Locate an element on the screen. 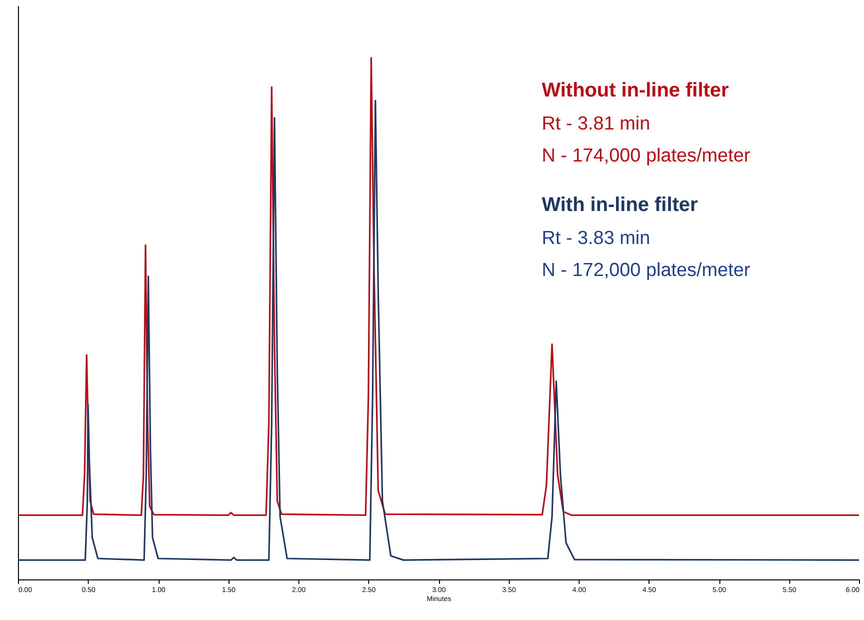 Image resolution: width=864 pixels, height=620 pixels. annotation: N - 172,000 plates/meter is located at coordinates (646, 271).